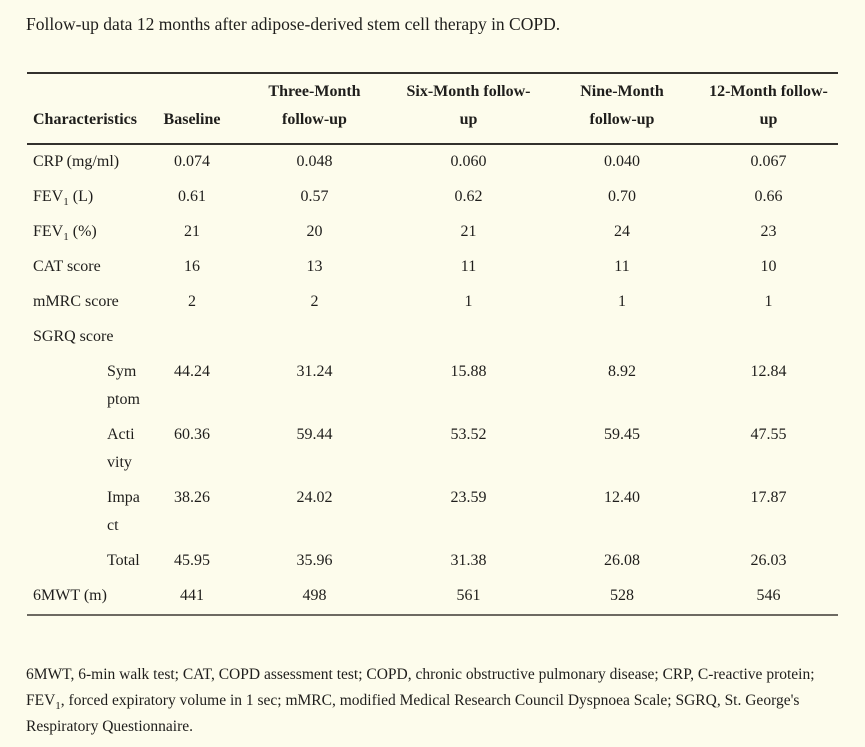  I want to click on table-cell: 20, so click(314, 231).